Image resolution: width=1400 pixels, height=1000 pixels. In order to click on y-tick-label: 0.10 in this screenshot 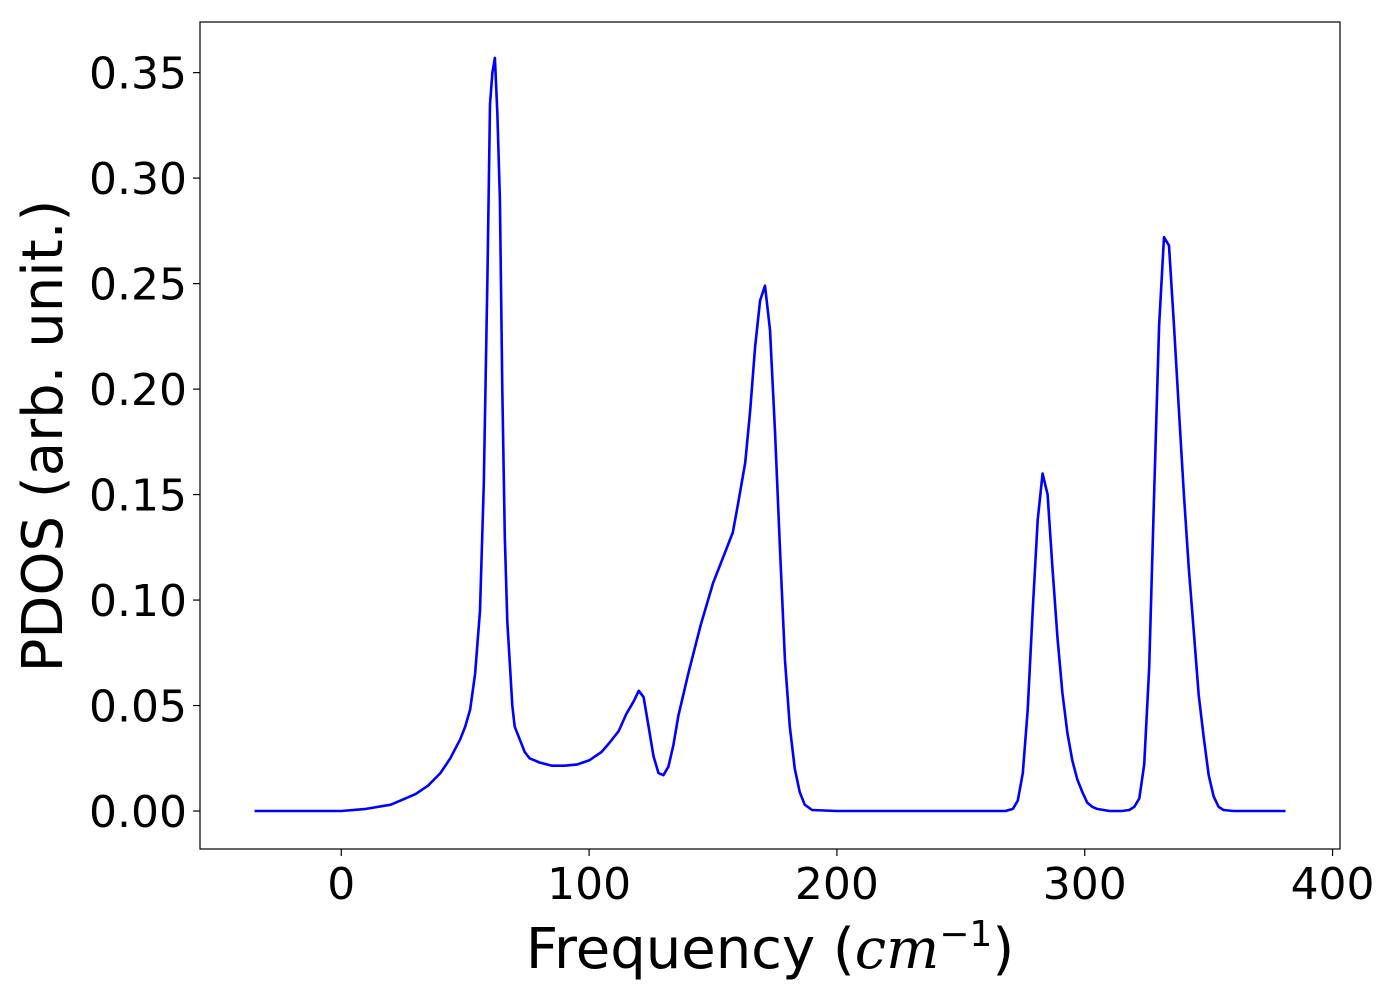, I will do `click(138, 601)`.